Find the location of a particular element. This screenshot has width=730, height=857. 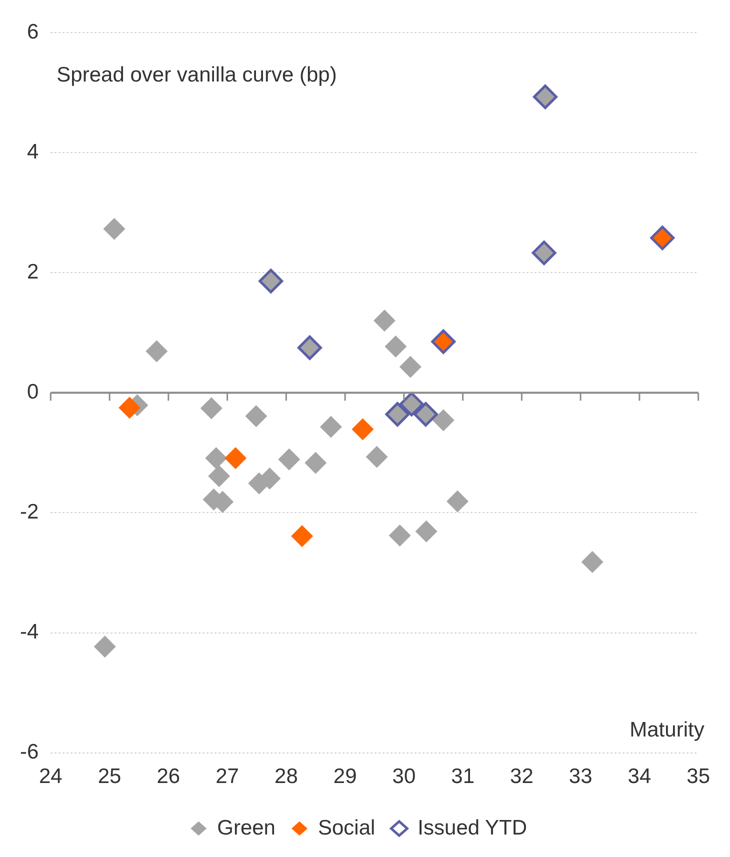

y-tick-label: 0 is located at coordinates (32, 392).